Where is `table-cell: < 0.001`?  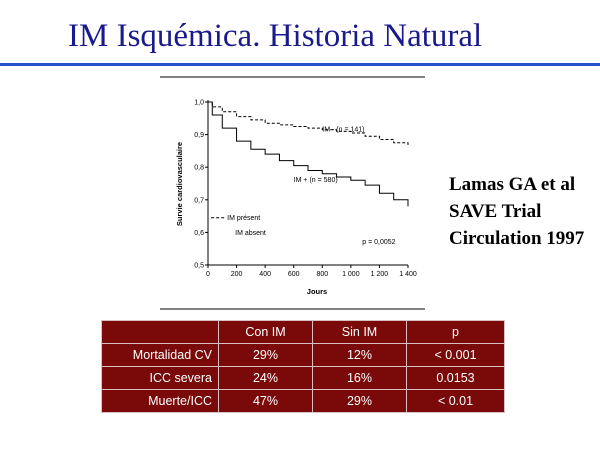 table-cell: < 0.001 is located at coordinates (455, 355).